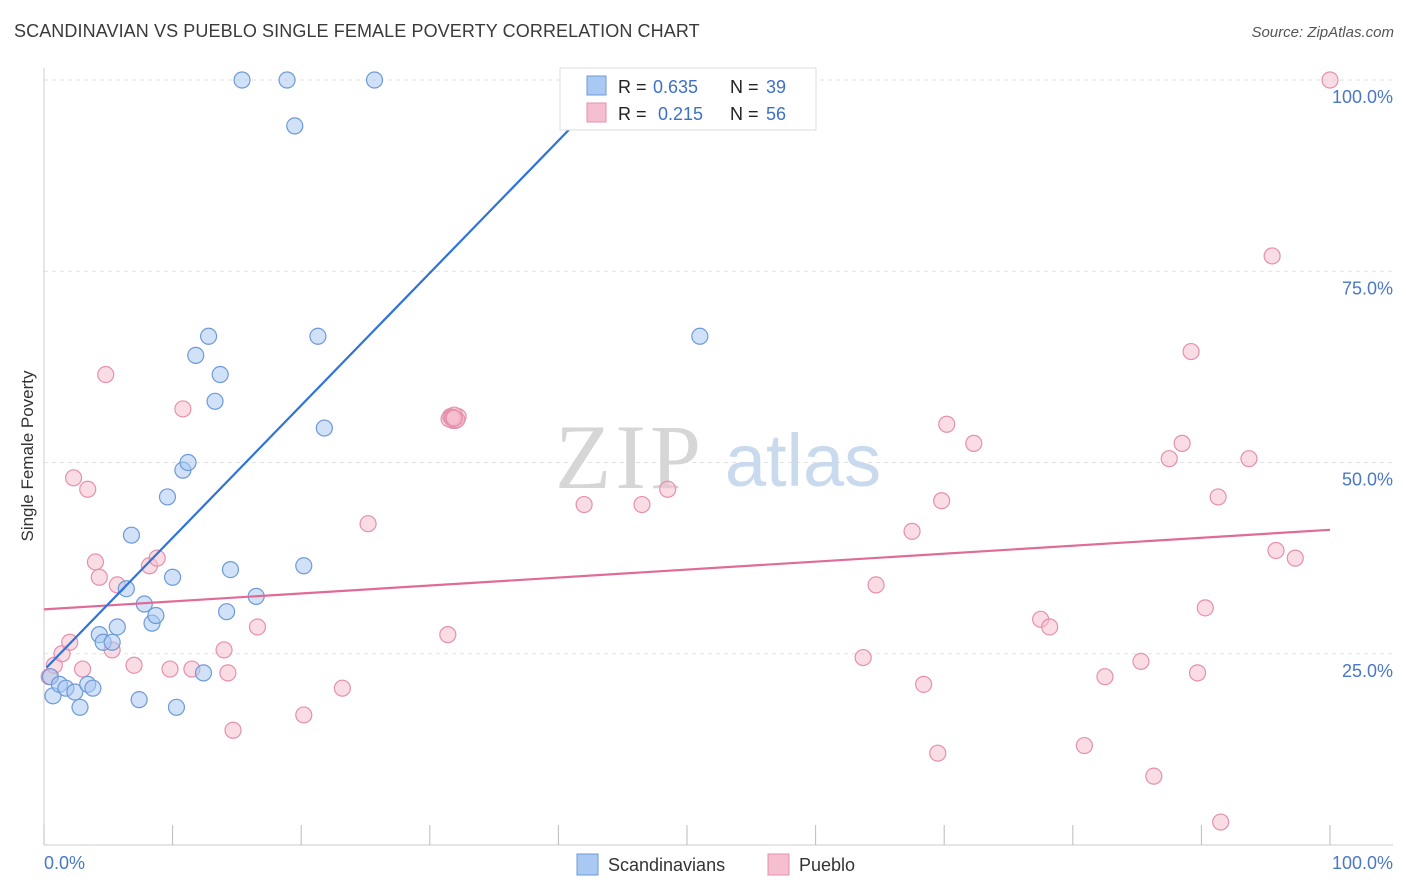  What do you see at coordinates (1367, 288) in the screenshot?
I see `y-tick-label: 75.0%` at bounding box center [1367, 288].